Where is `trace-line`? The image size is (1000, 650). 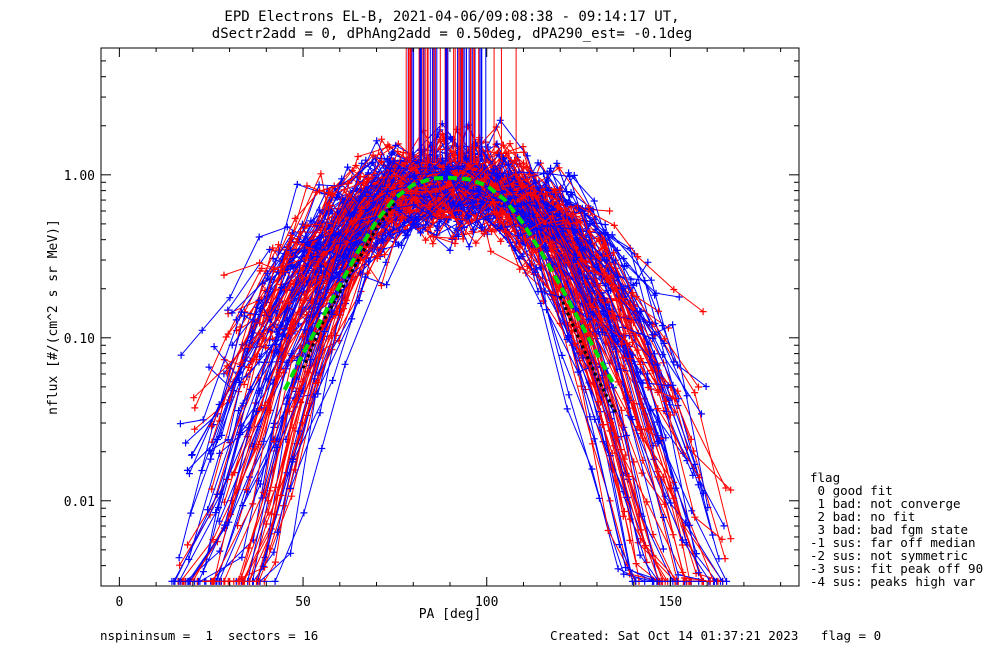 trace-line is located at coordinates (436, 265).